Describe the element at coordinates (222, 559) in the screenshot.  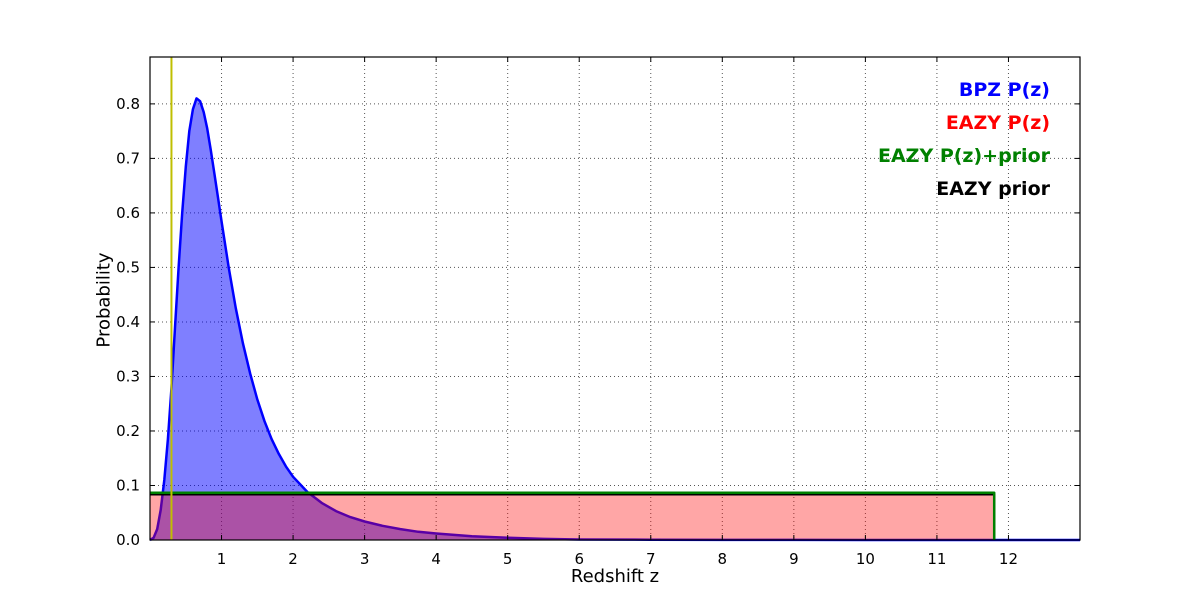
I see `x-tick-label: 1` at that location.